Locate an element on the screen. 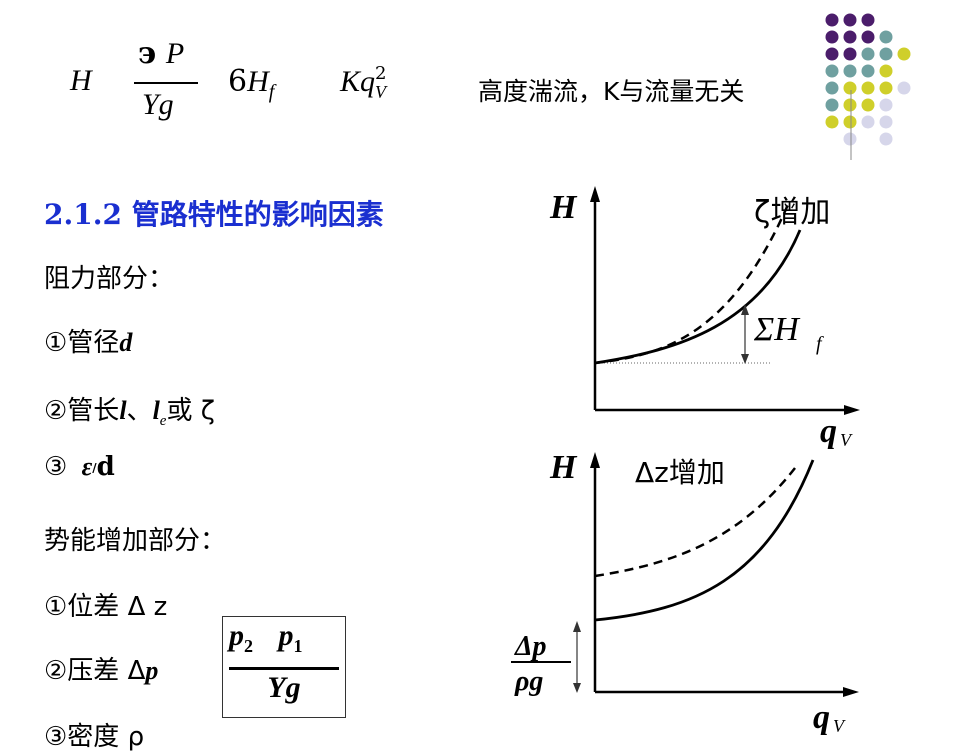 The height and width of the screenshot is (753, 980). item-pipe-length-suffix: 或 ζ is located at coordinates (190, 411).